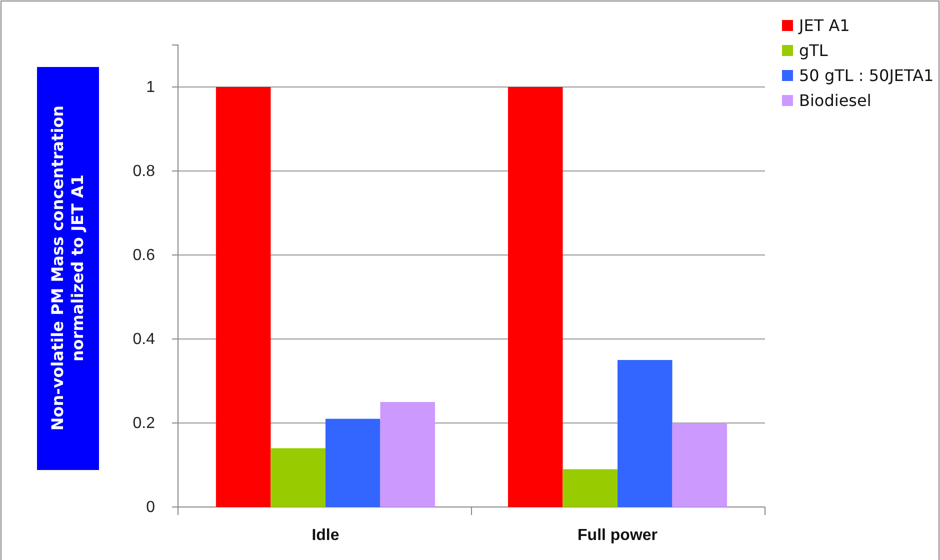 The height and width of the screenshot is (560, 940). Describe the element at coordinates (144, 423) in the screenshot. I see `y-tick-label: 0.2` at that location.